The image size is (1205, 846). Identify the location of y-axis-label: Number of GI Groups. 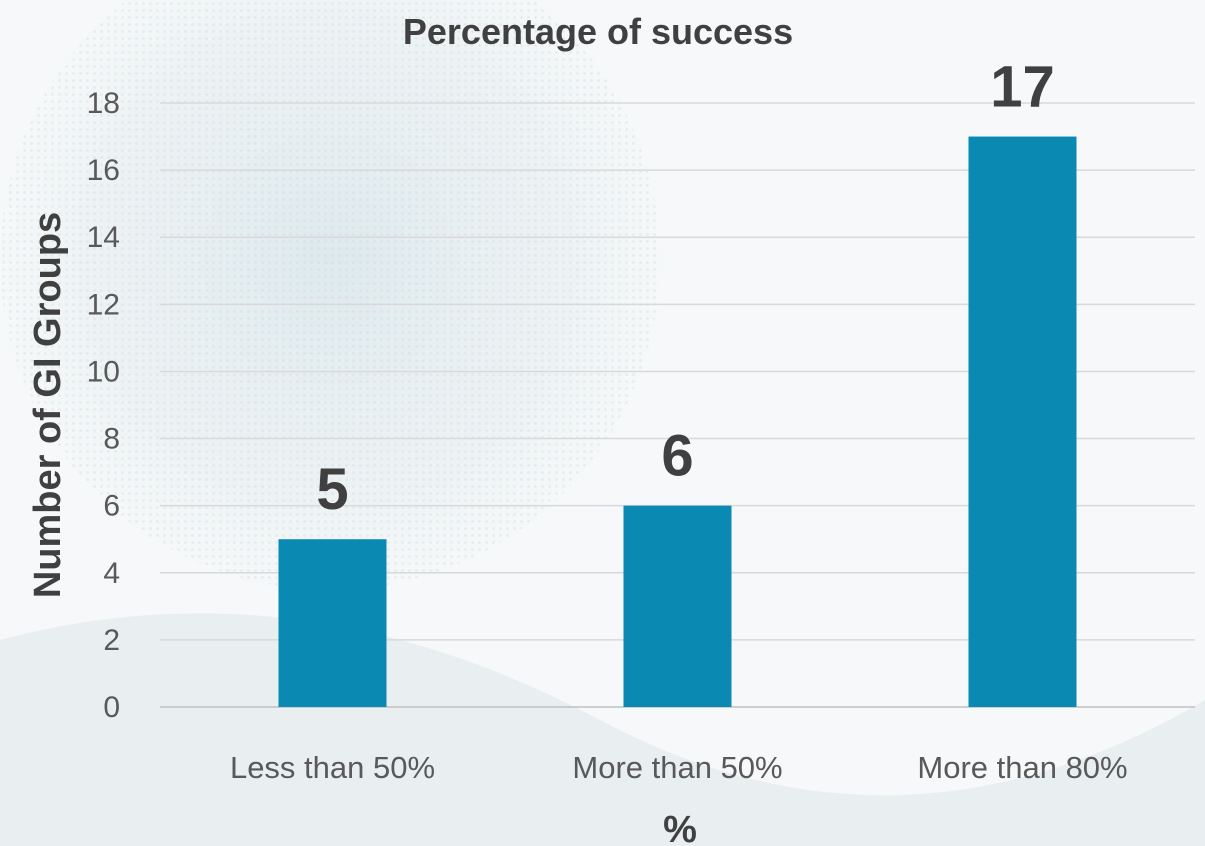
(48, 405).